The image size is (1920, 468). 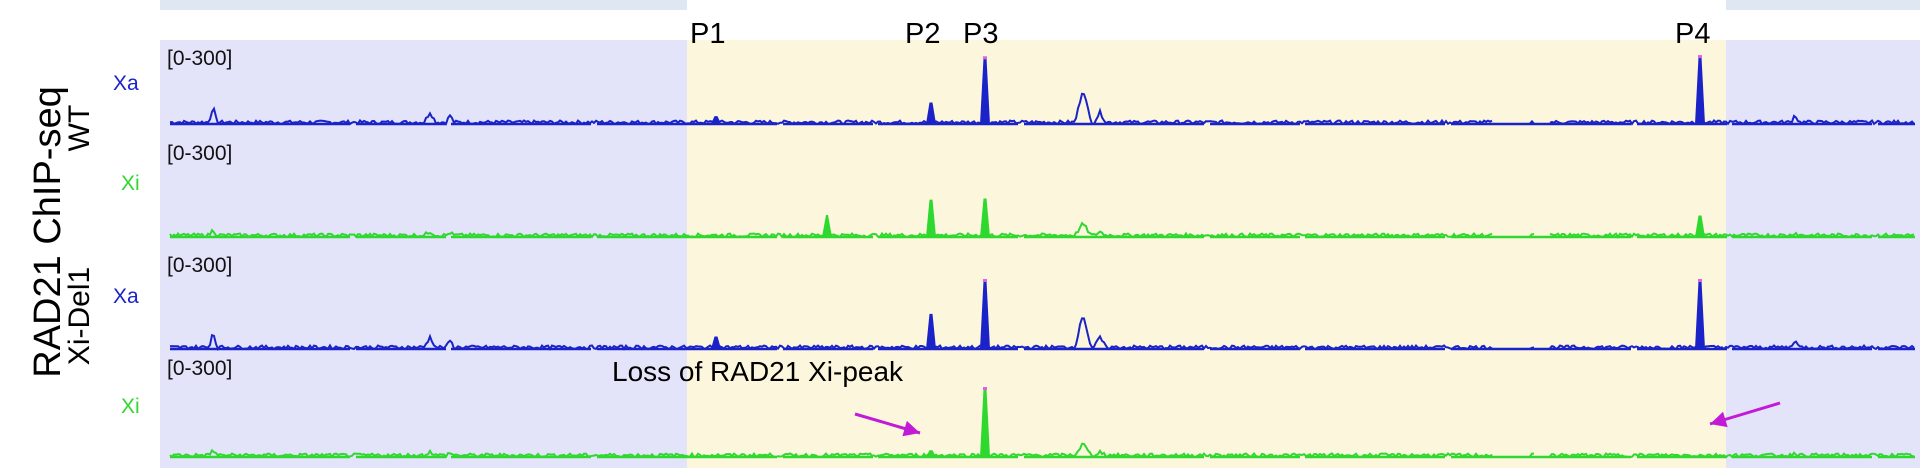 What do you see at coordinates (1693, 34) in the screenshot?
I see `peak-label-p4: P4` at bounding box center [1693, 34].